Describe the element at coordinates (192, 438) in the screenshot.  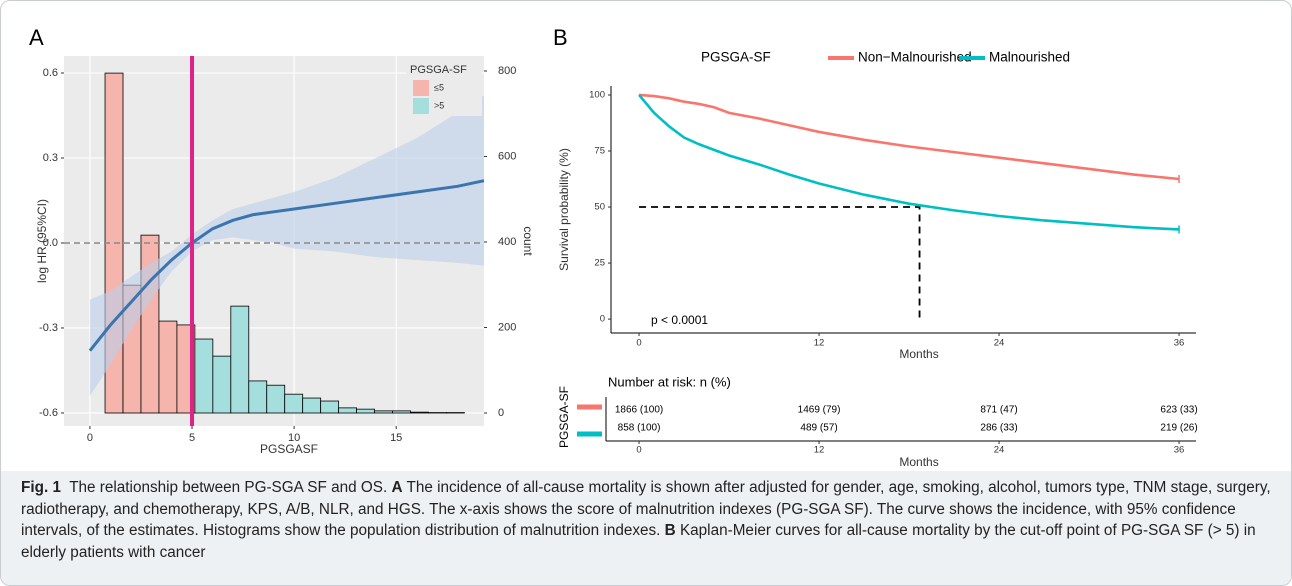
I see `x-tick-label: 5` at that location.